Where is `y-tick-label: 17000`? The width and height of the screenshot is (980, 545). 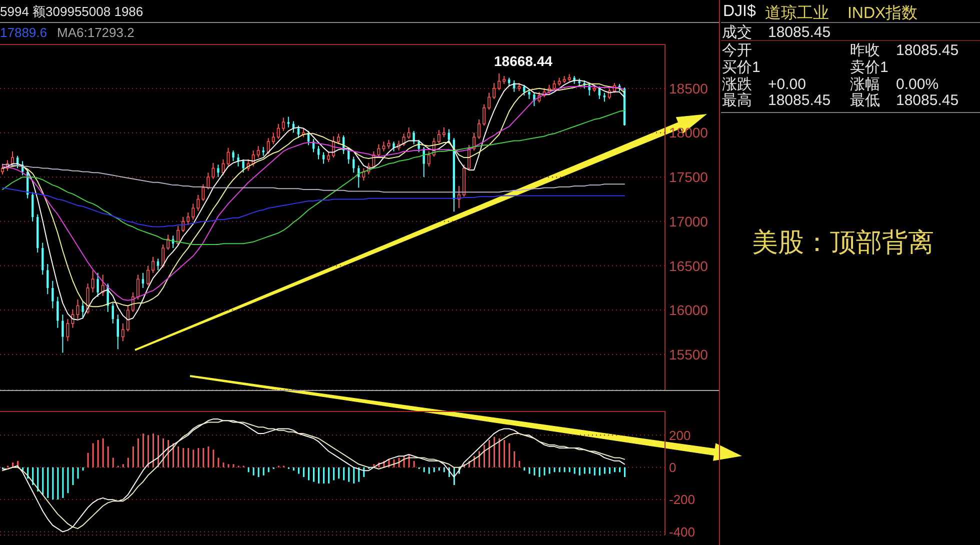
y-tick-label: 17000 is located at coordinates (688, 221).